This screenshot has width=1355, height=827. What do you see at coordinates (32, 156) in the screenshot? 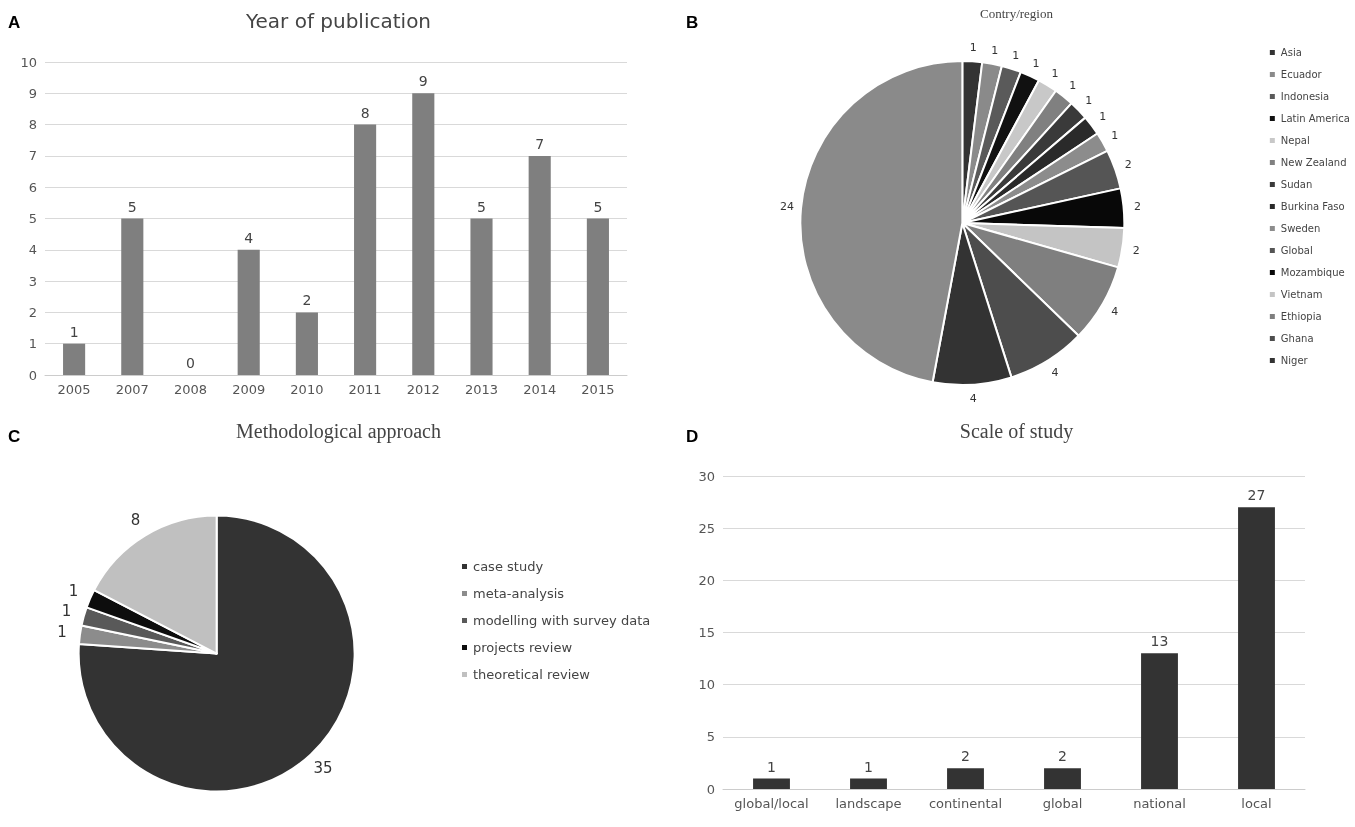
I see `y-tick-label: 7` at bounding box center [32, 156].